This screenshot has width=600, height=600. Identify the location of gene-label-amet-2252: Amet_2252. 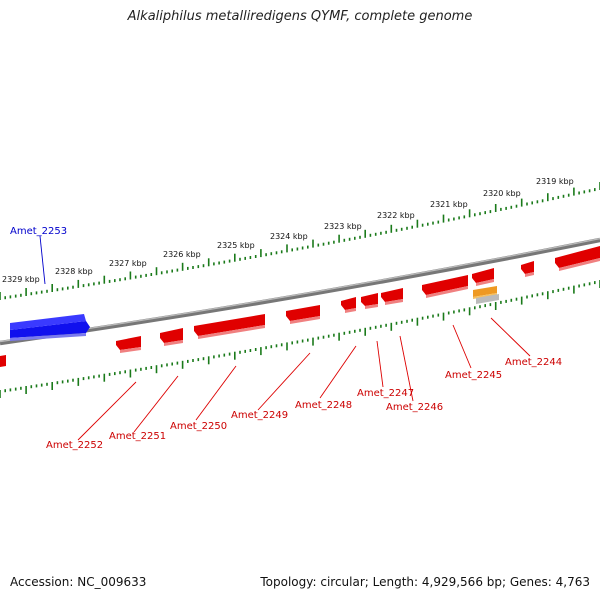
(74, 445).